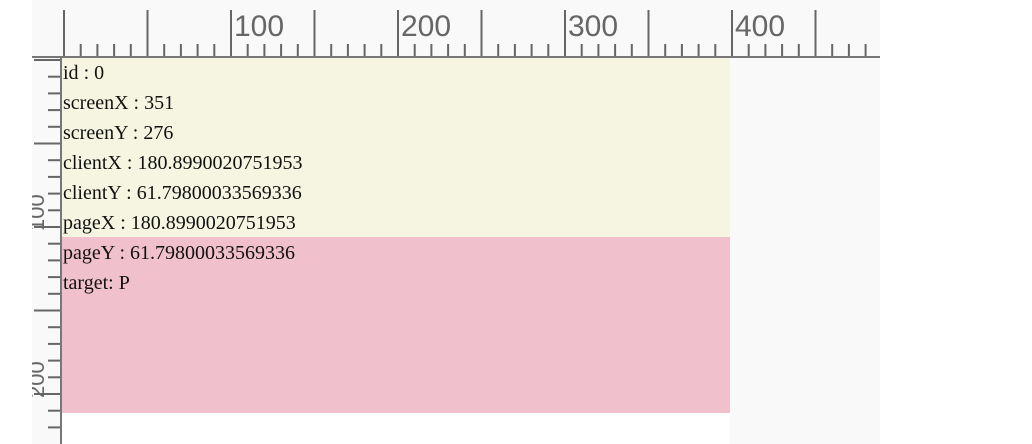  What do you see at coordinates (89, 253) in the screenshot?
I see `event-key: pageY` at bounding box center [89, 253].